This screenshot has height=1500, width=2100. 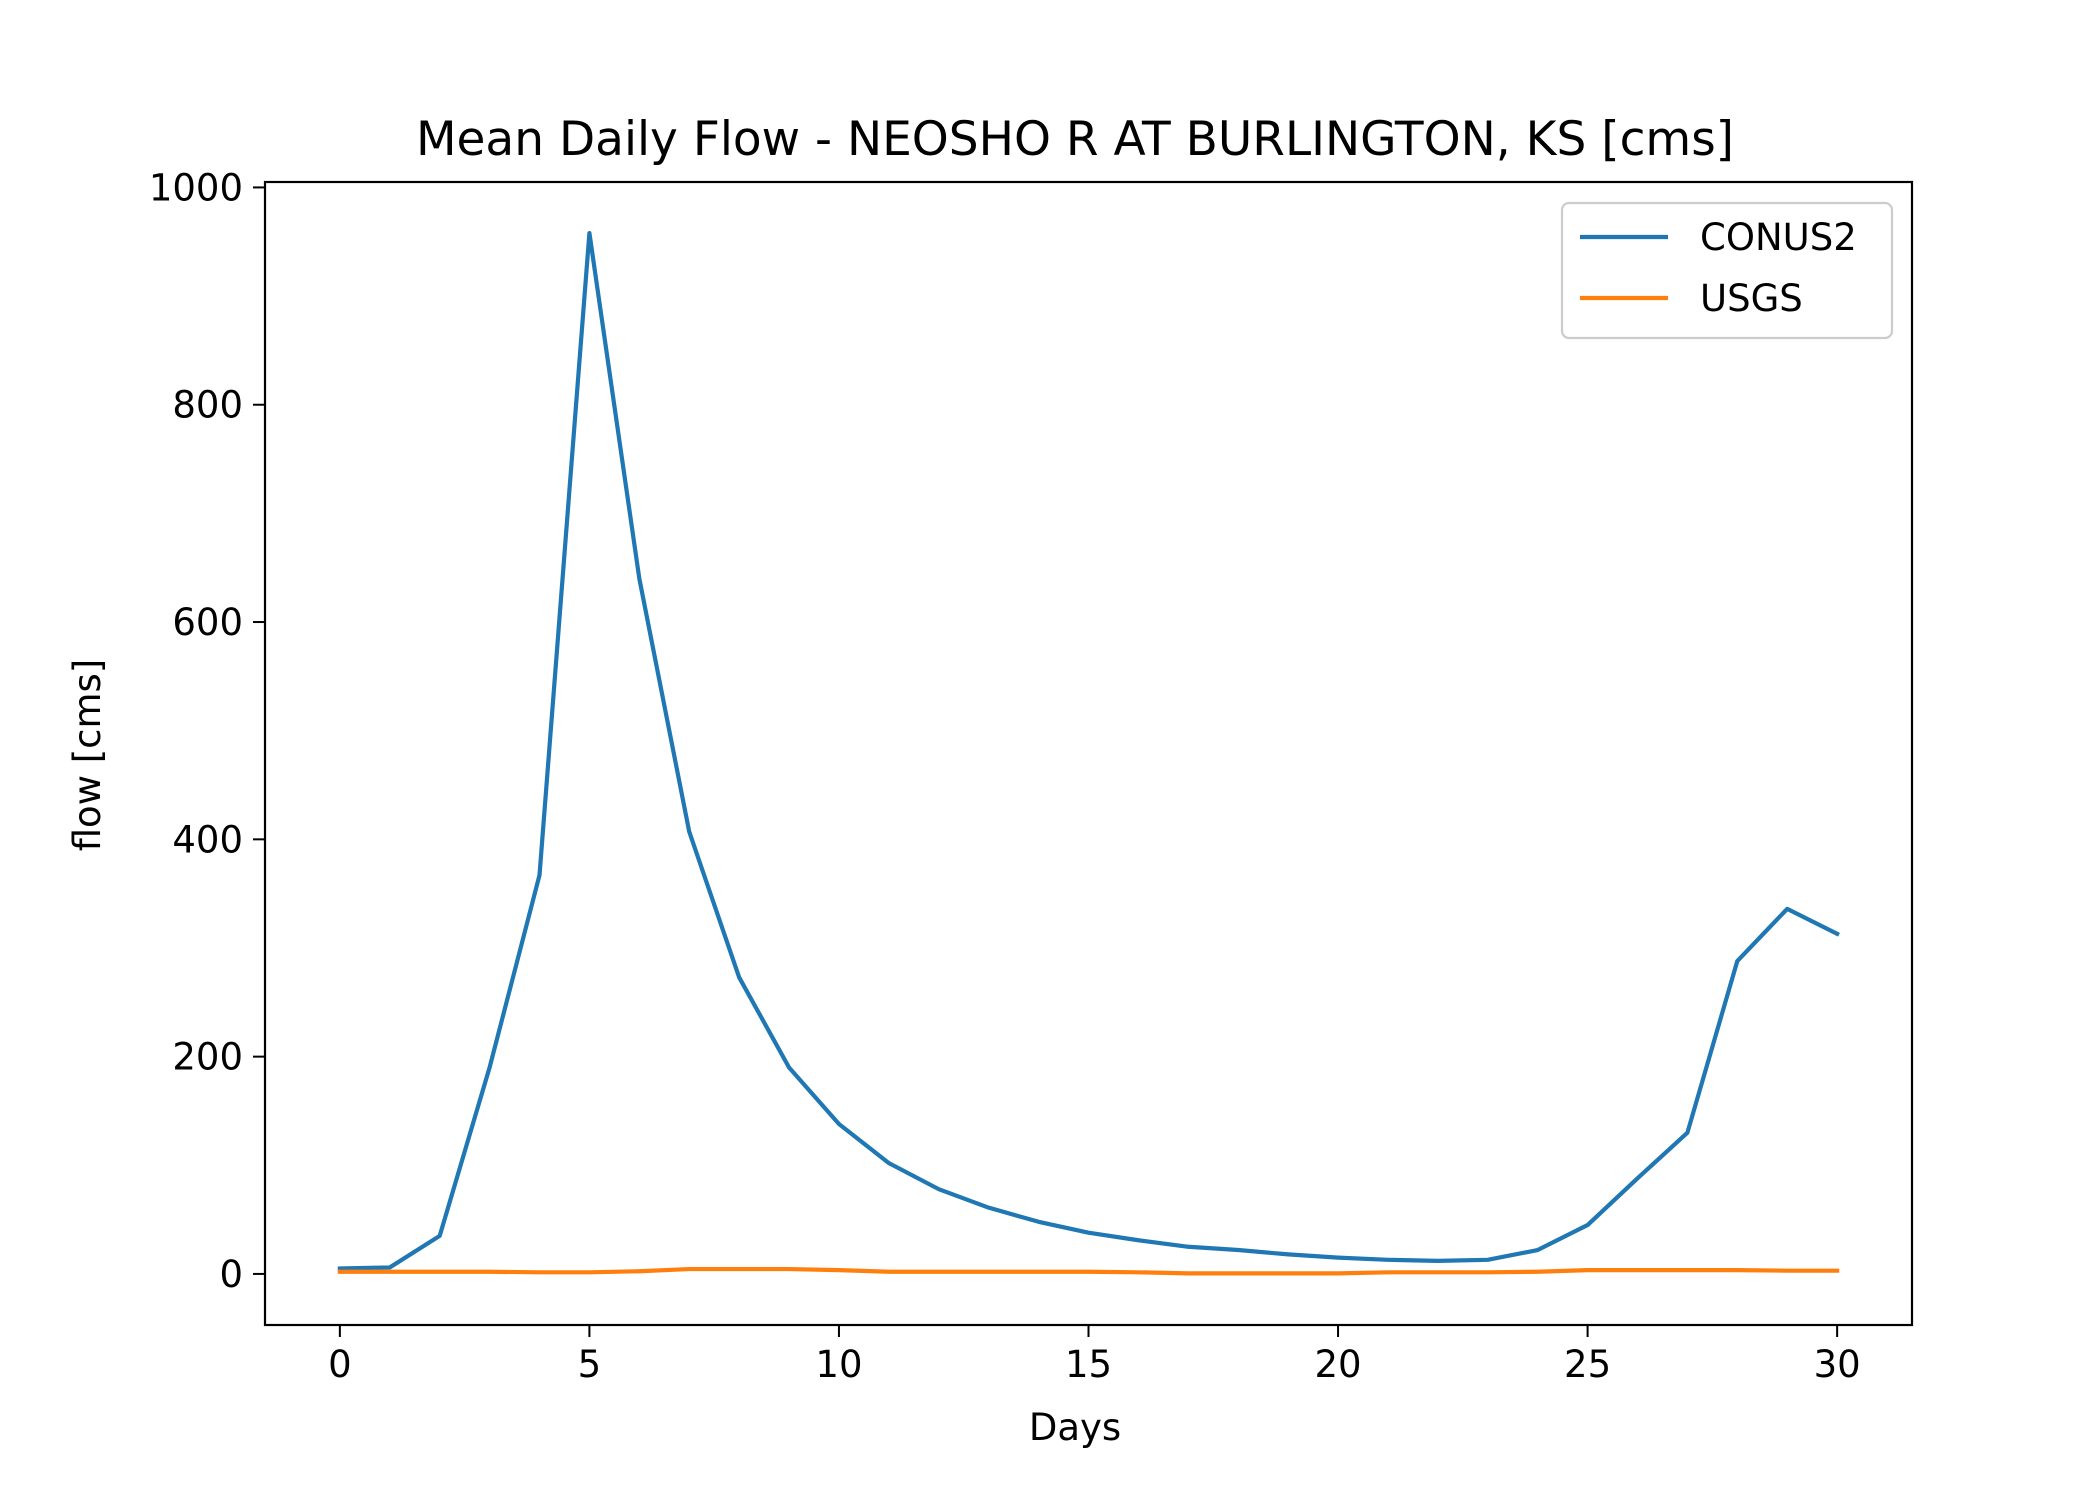 What do you see at coordinates (1088, 1364) in the screenshot?
I see `x-tick-label: 15` at bounding box center [1088, 1364].